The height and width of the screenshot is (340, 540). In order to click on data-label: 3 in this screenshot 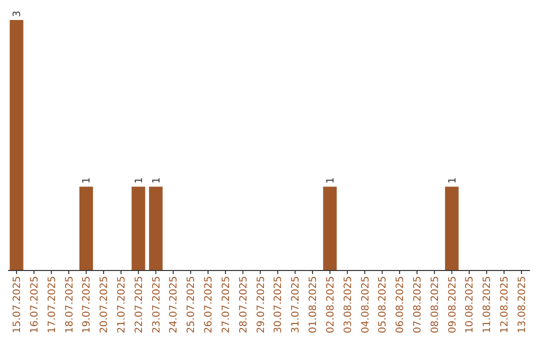, I will do `click(18, 13)`.